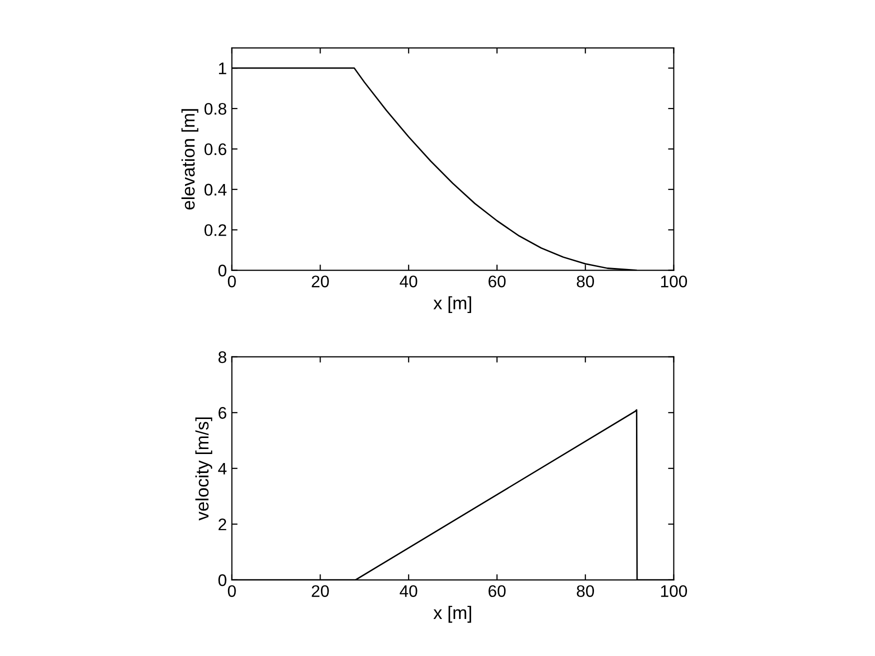  Describe the element at coordinates (222, 524) in the screenshot. I see `y-tick-label: 2` at that location.